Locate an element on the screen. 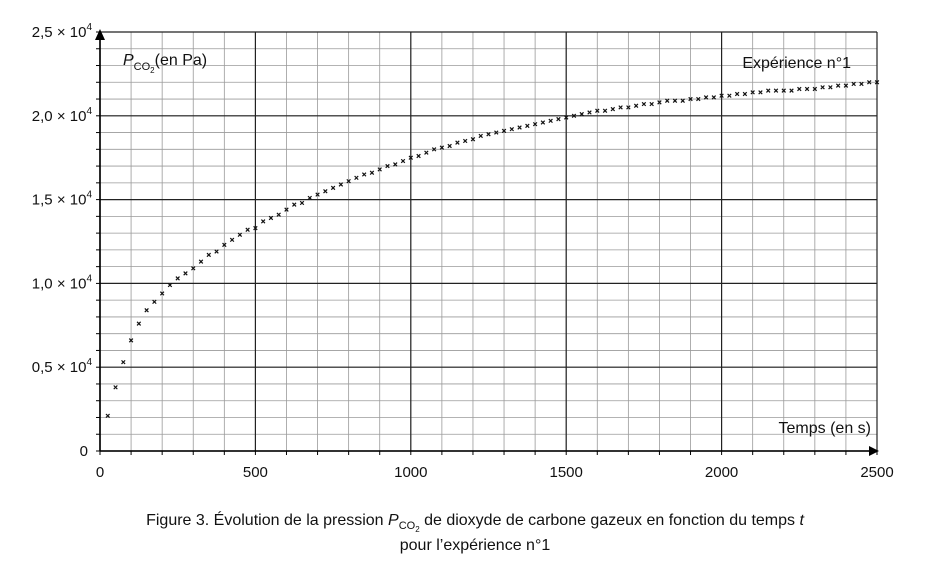  y-axis-label-symbol: P is located at coordinates (128, 60).